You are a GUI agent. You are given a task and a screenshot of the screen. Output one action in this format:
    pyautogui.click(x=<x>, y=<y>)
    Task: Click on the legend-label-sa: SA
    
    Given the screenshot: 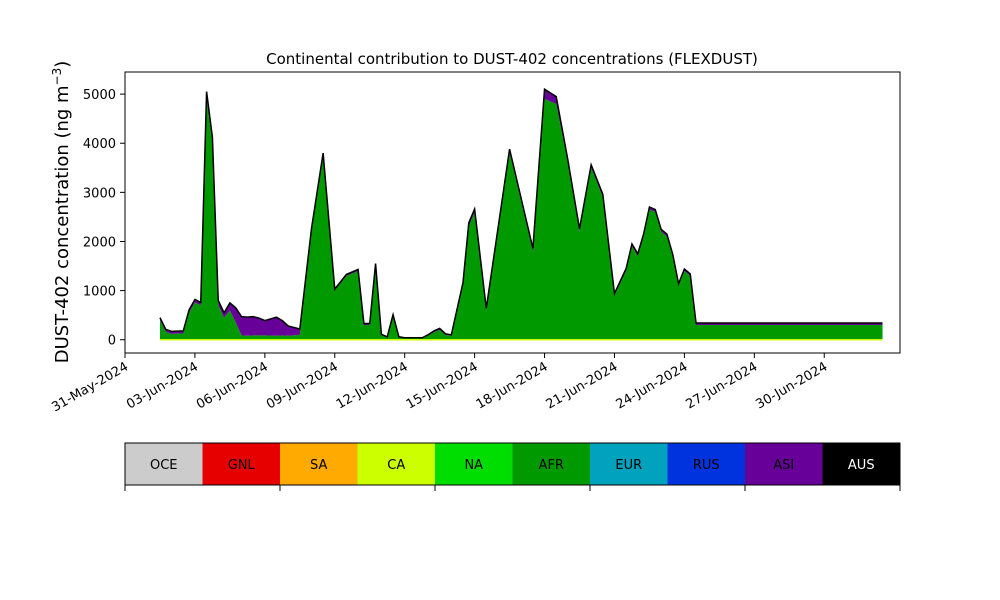 What is the action you would take?
    pyautogui.click(x=318, y=465)
    